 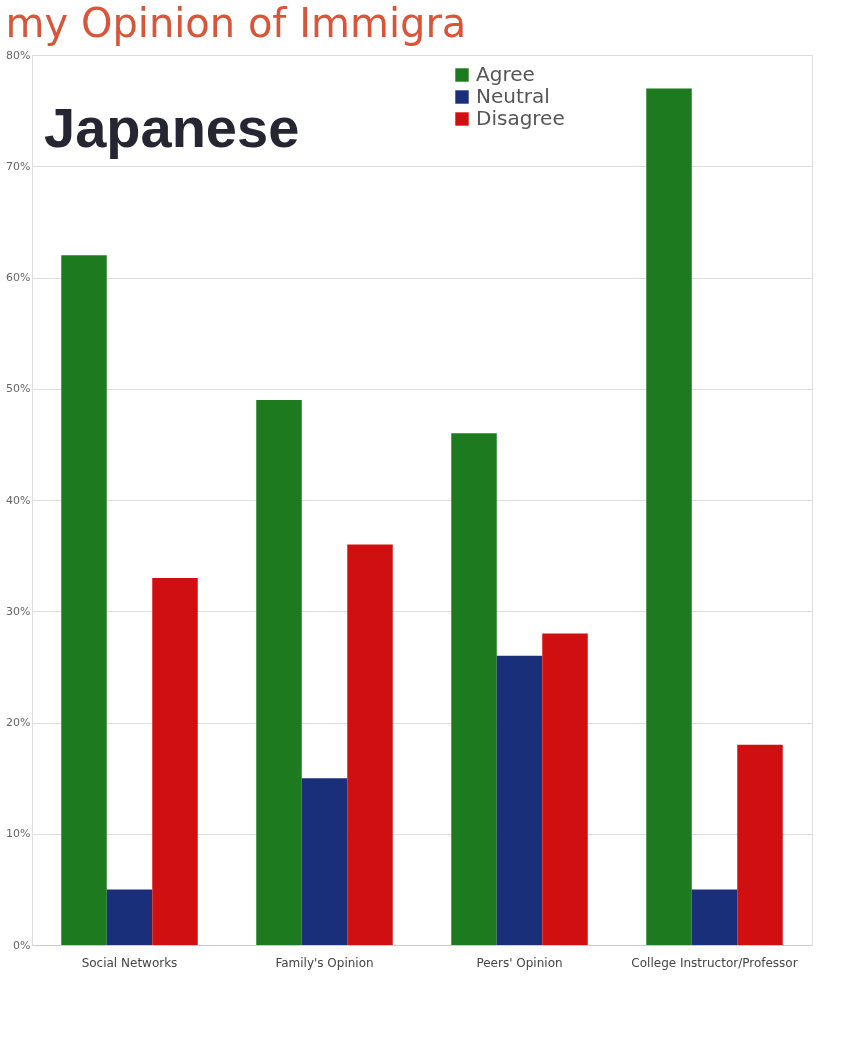 What do you see at coordinates (18, 277) in the screenshot?
I see `y-tick-label: 60%` at bounding box center [18, 277].